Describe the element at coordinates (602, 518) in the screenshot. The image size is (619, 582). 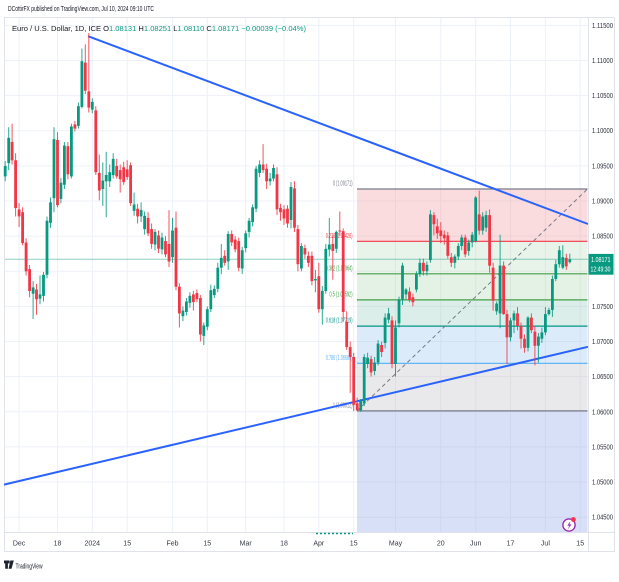
I see `svg-text: 1.04500` at that location.